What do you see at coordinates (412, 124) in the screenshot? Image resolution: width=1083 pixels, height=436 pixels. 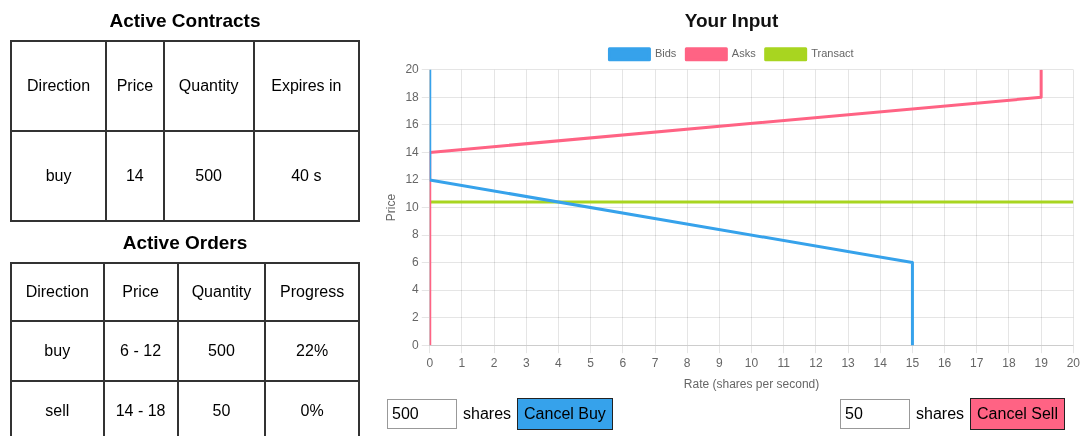 I see `y-tick-label: 16` at bounding box center [412, 124].